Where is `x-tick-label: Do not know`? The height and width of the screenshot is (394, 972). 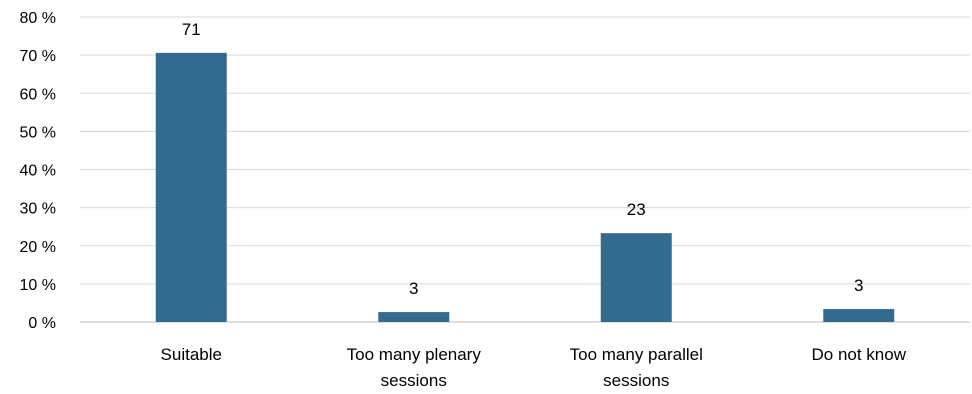 x-tick-label: Do not know is located at coordinates (859, 354).